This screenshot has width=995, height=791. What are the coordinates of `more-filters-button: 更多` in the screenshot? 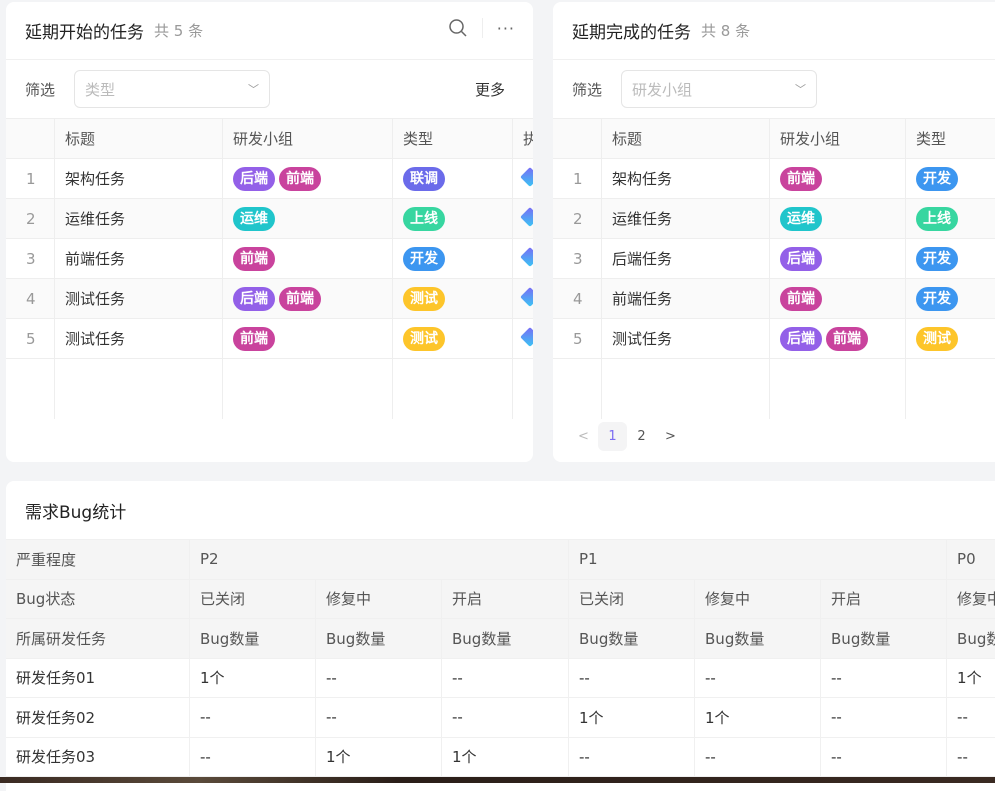 It's located at (490, 89).